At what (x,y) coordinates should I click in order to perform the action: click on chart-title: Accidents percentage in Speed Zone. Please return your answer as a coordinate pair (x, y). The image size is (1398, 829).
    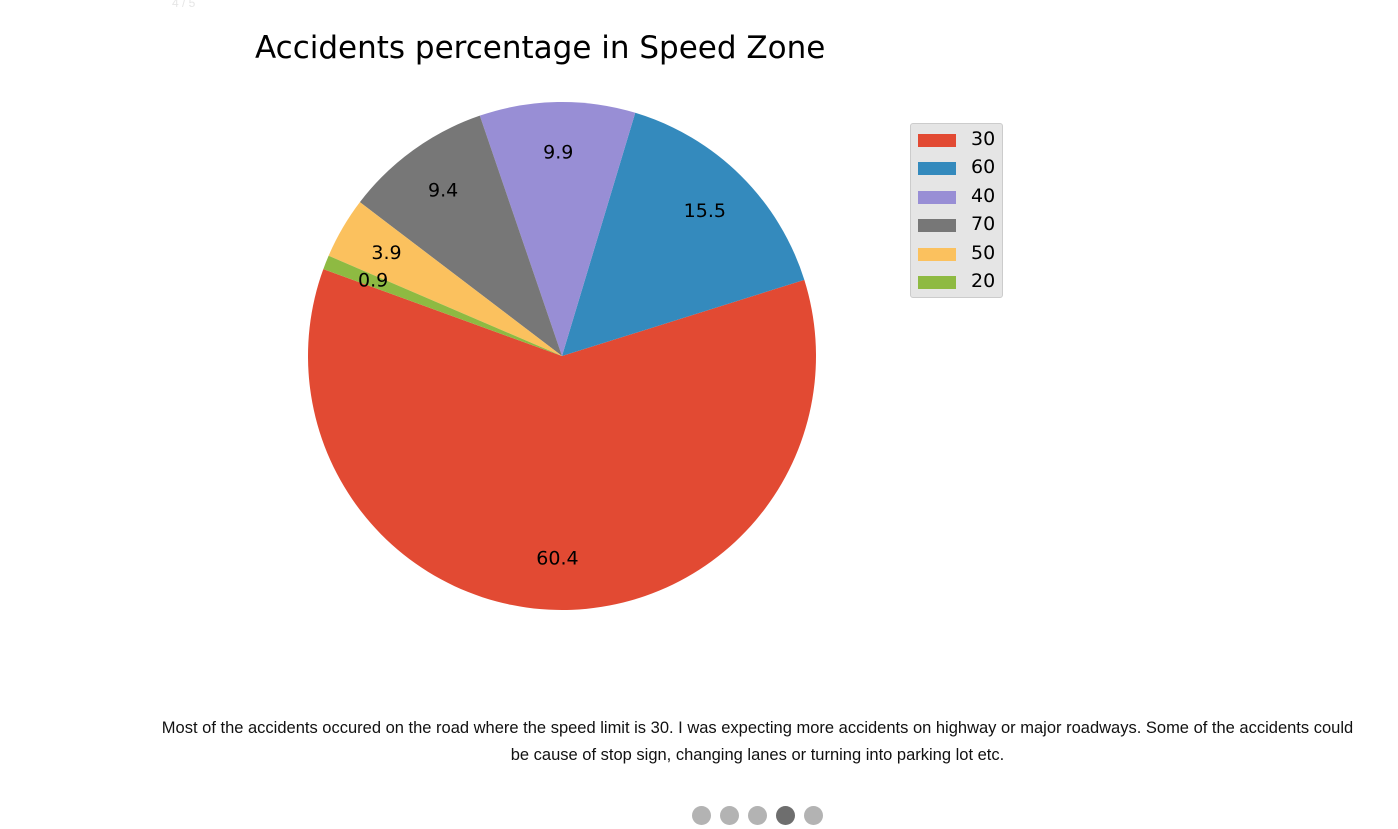
    Looking at the image, I should click on (540, 48).